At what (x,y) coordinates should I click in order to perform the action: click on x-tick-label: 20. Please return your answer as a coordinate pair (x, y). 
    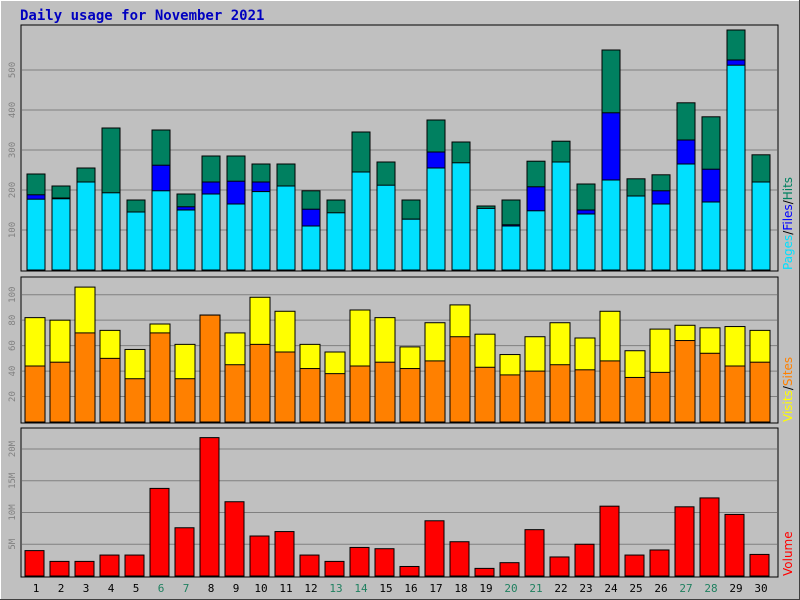
    Looking at the image, I should click on (510, 588).